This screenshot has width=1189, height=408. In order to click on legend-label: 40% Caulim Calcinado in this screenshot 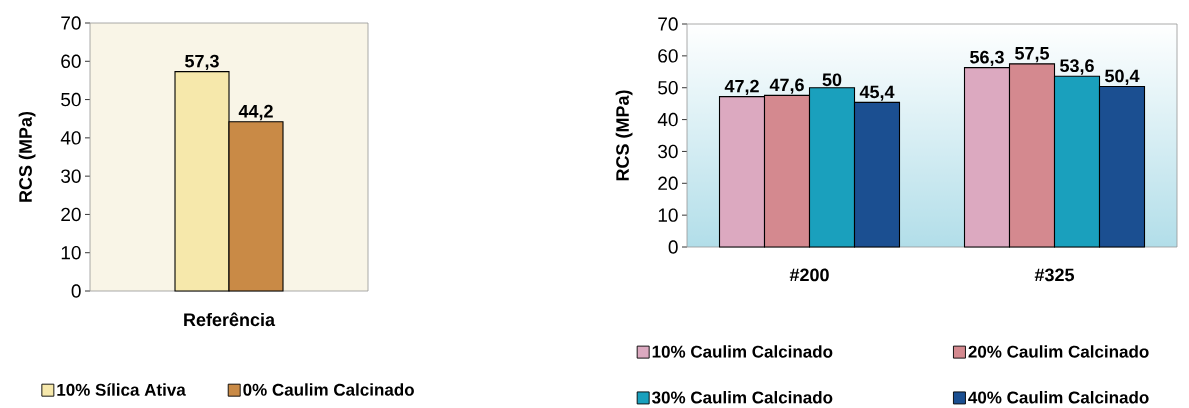, I will do `click(1058, 397)`.